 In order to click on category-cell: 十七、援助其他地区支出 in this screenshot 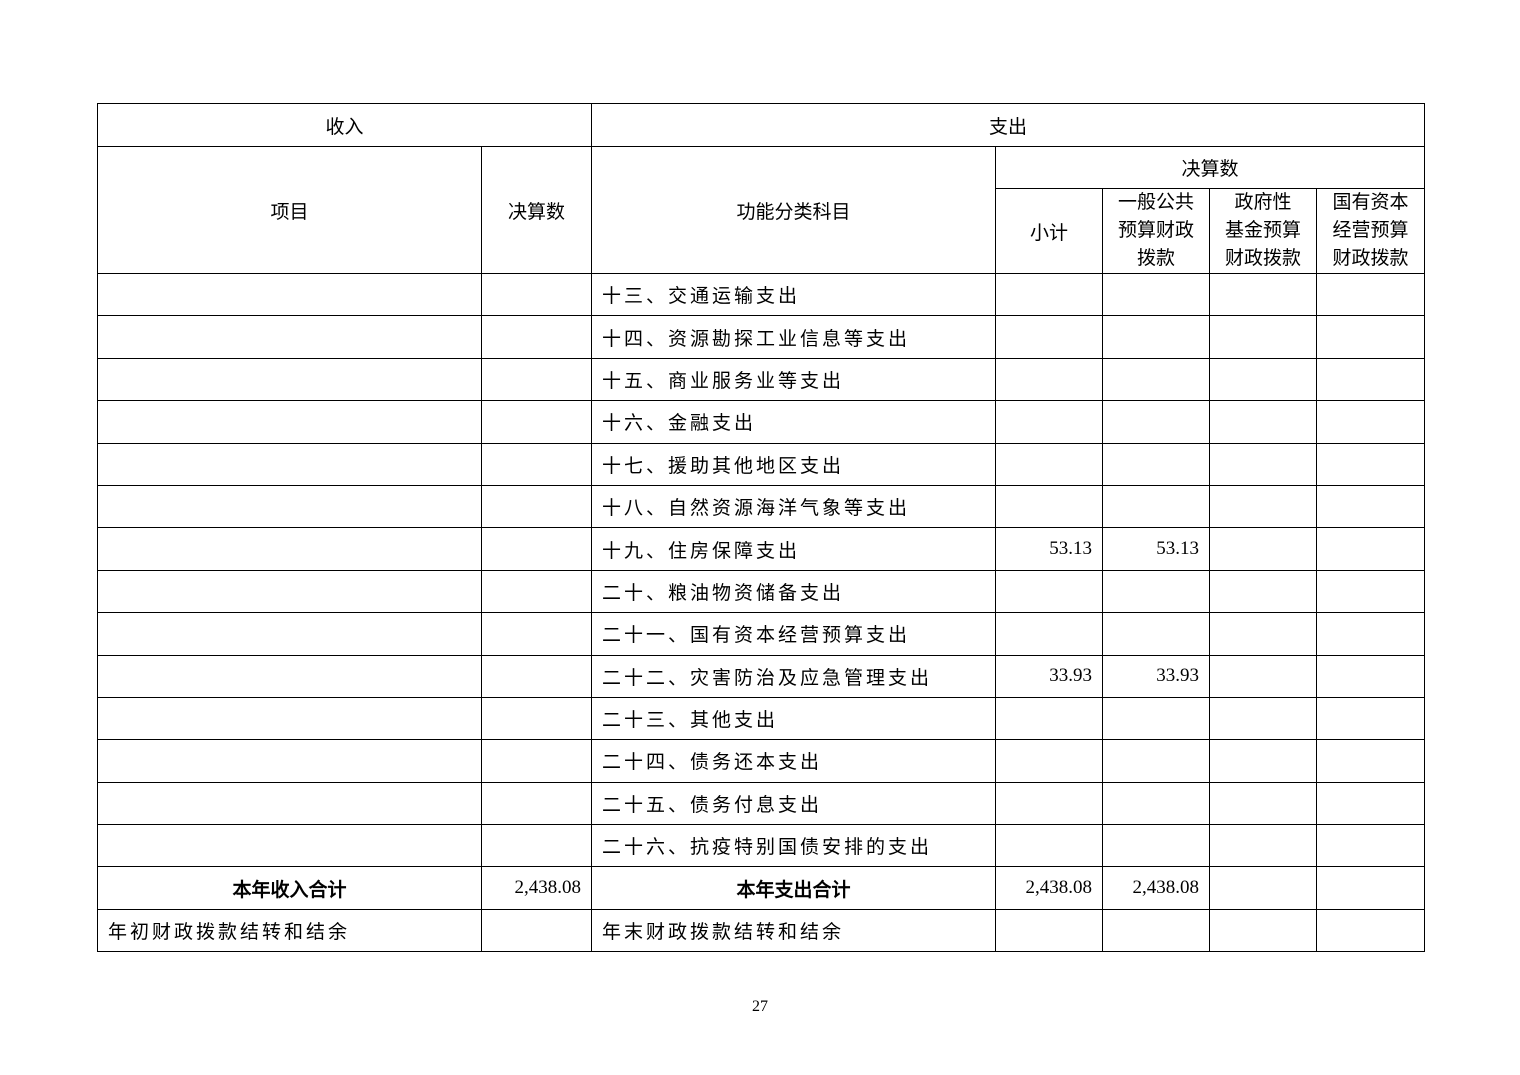, I will do `click(794, 464)`.